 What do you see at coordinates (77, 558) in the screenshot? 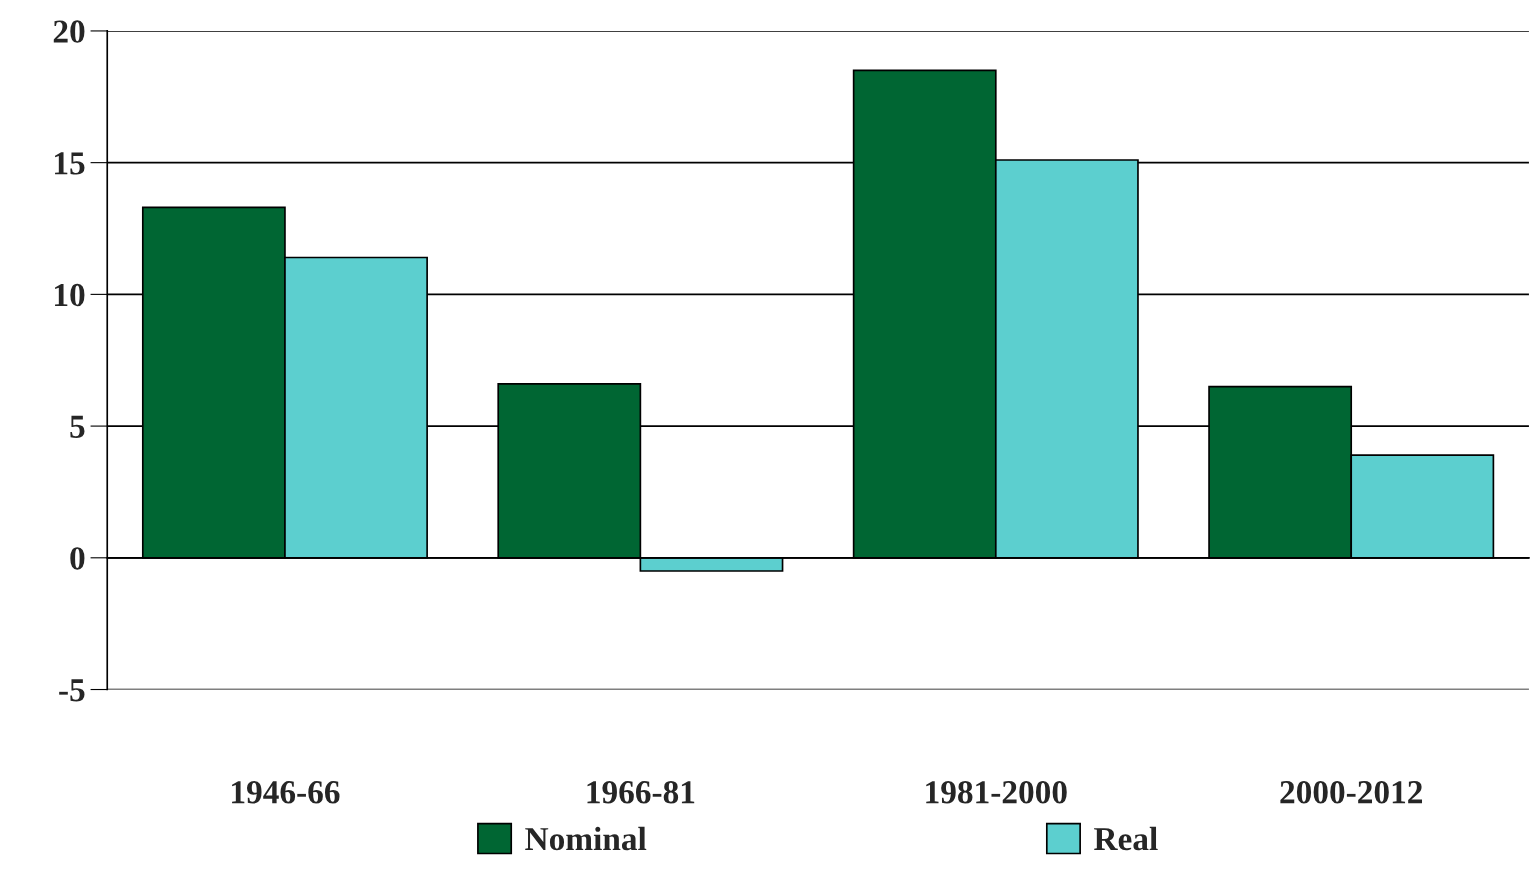
I see `y-tick-label: 0` at bounding box center [77, 558].